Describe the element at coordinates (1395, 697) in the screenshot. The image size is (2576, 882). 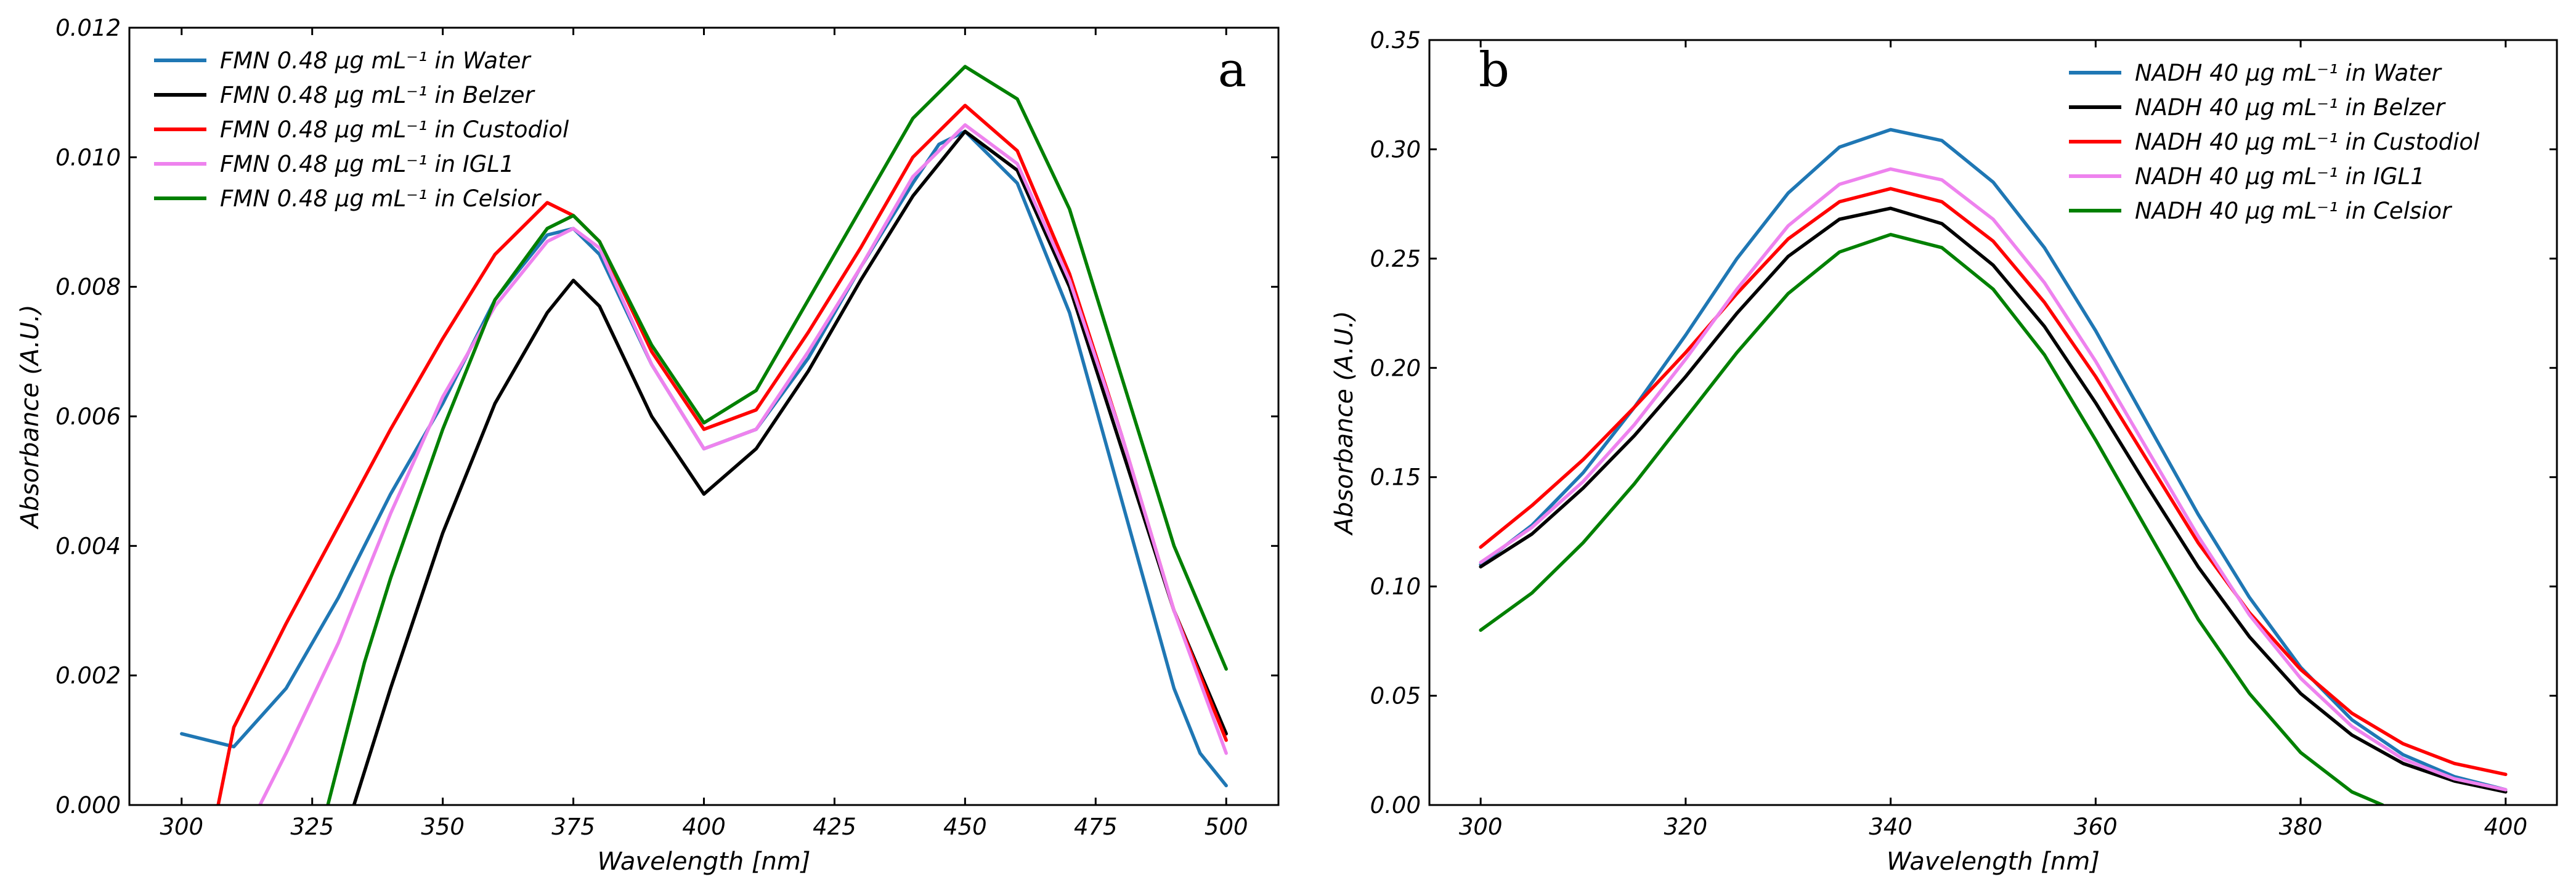
I see `y-tick-label: 0.05` at that location.